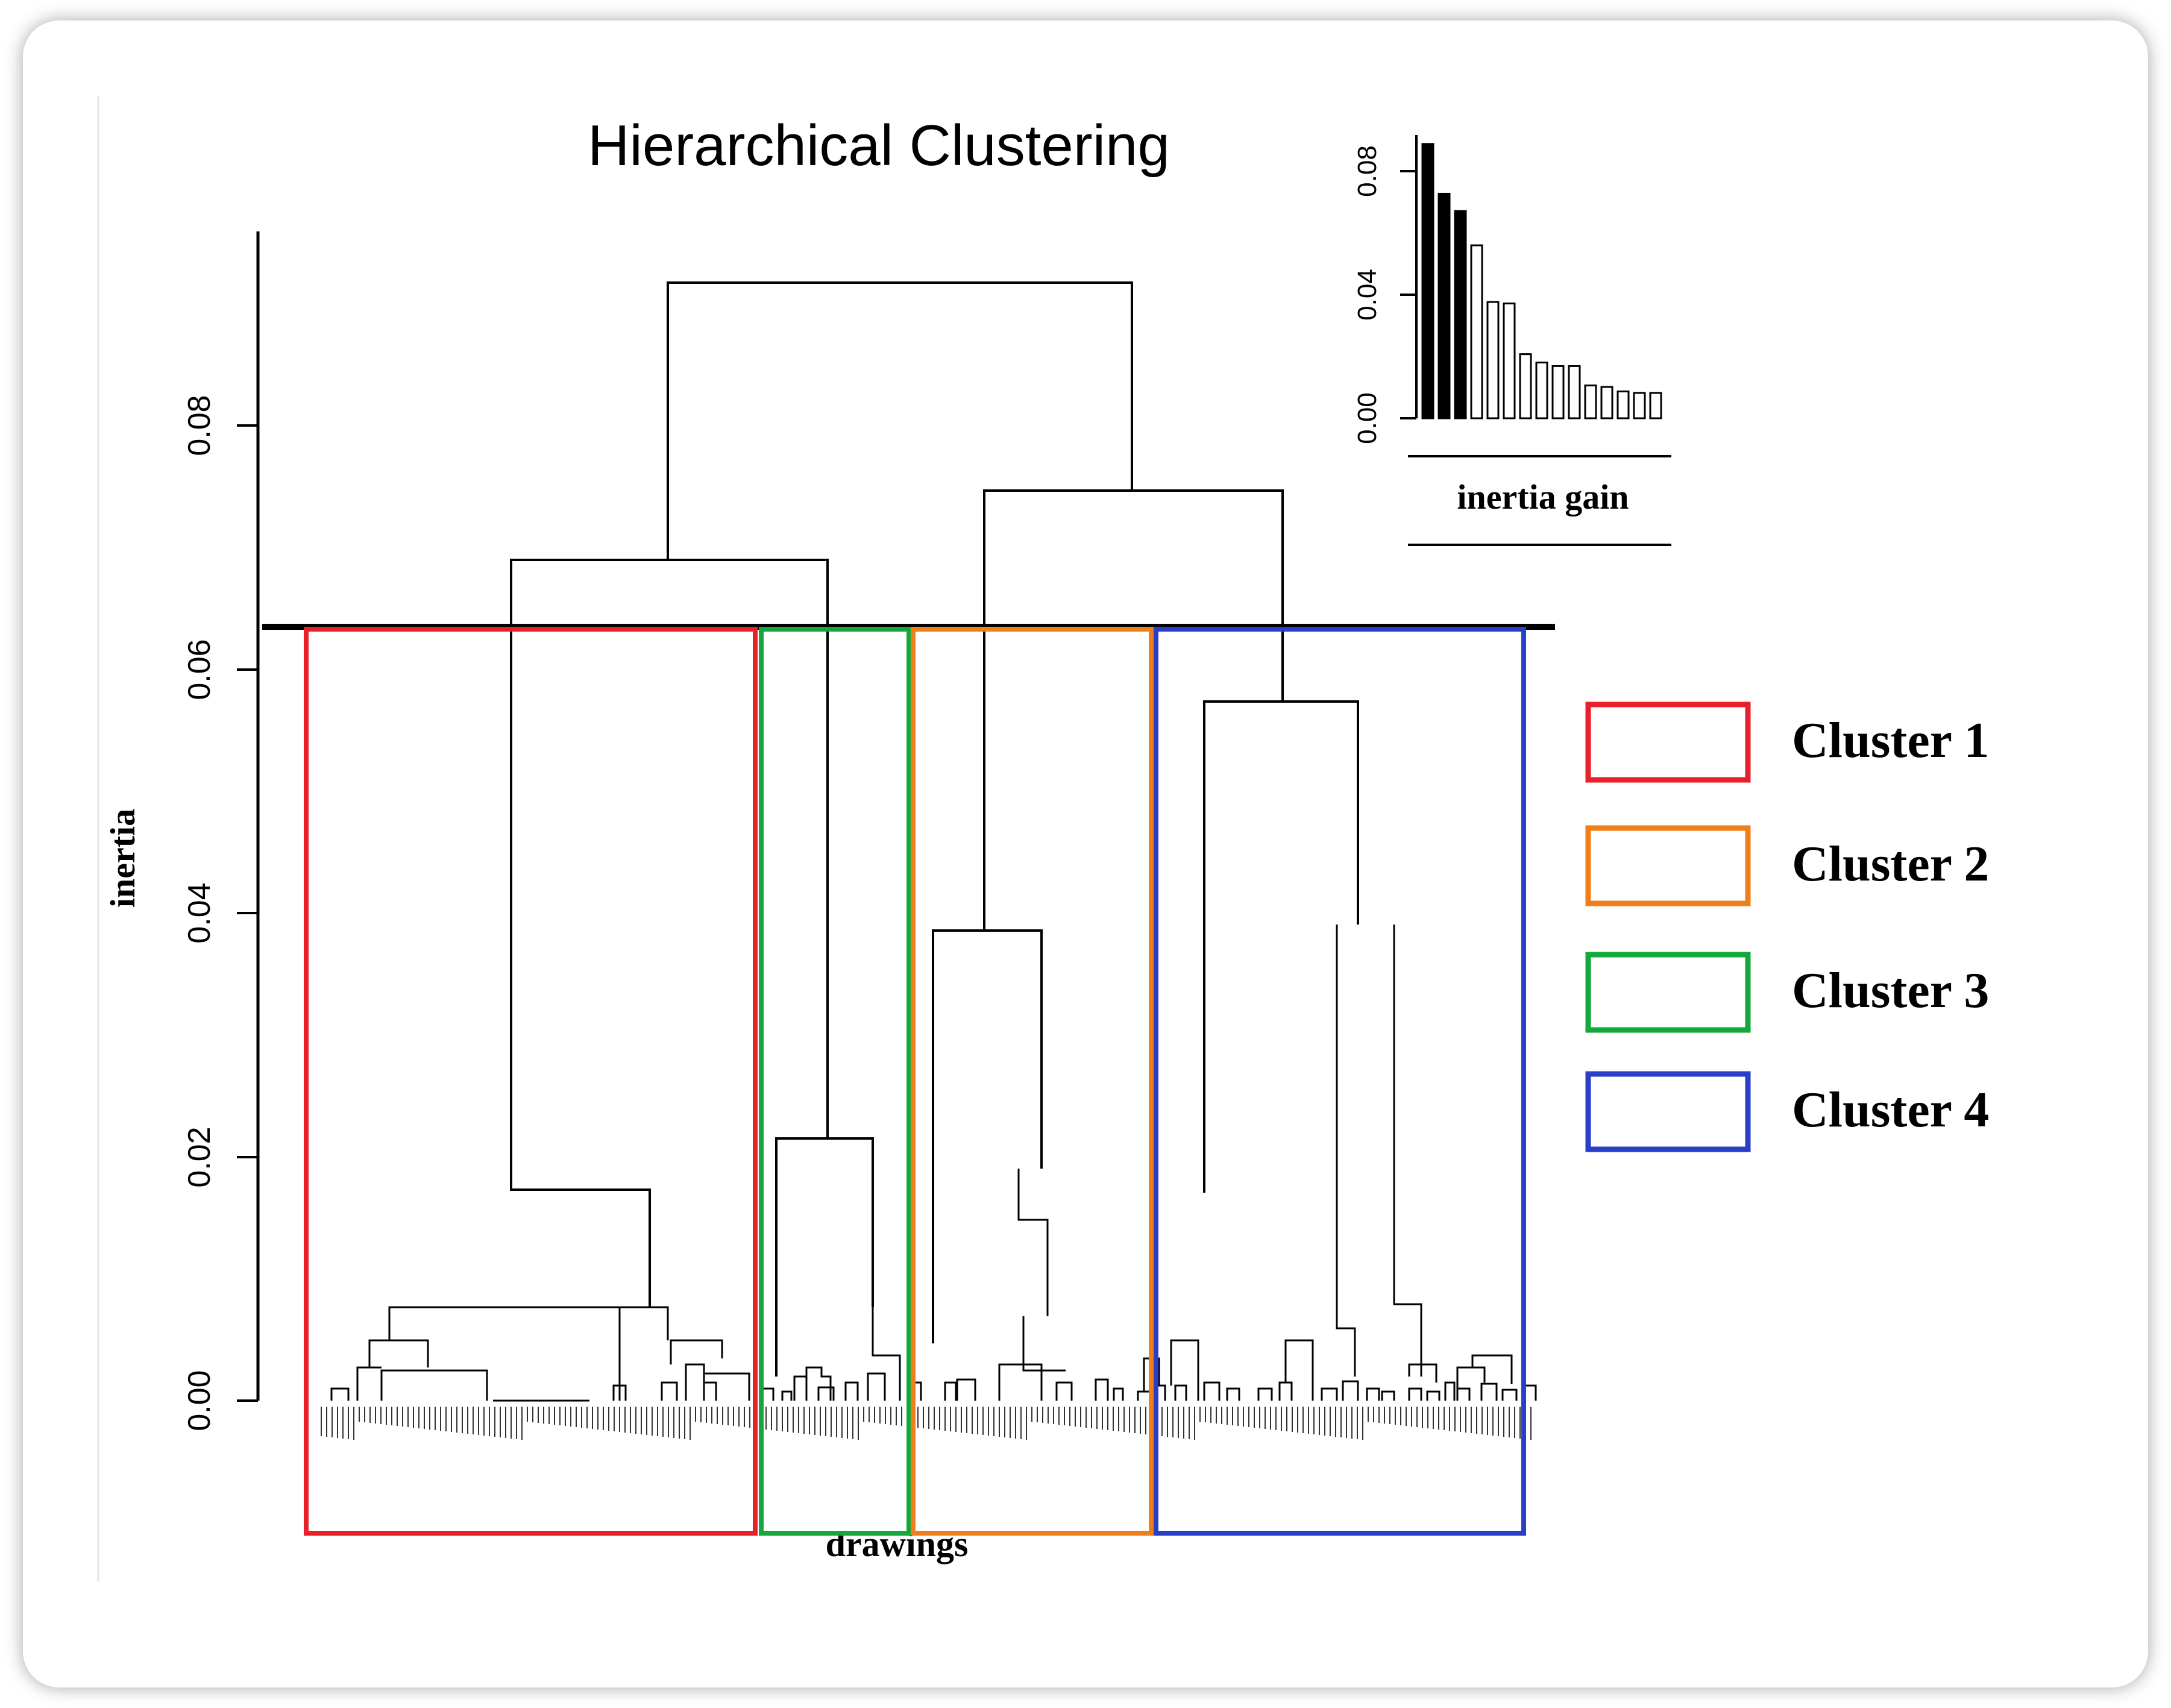 The height and width of the screenshot is (1708, 2171). I want to click on y-tick-label: 0.04, so click(200, 913).